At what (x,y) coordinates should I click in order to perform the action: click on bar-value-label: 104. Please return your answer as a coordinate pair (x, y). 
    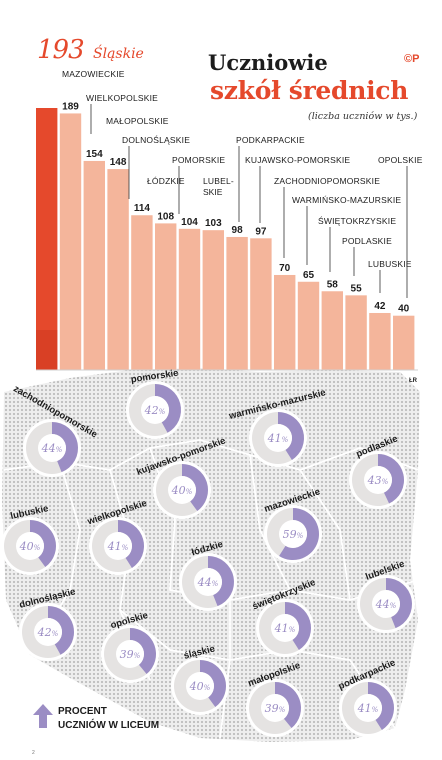
    Looking at the image, I should click on (189, 222).